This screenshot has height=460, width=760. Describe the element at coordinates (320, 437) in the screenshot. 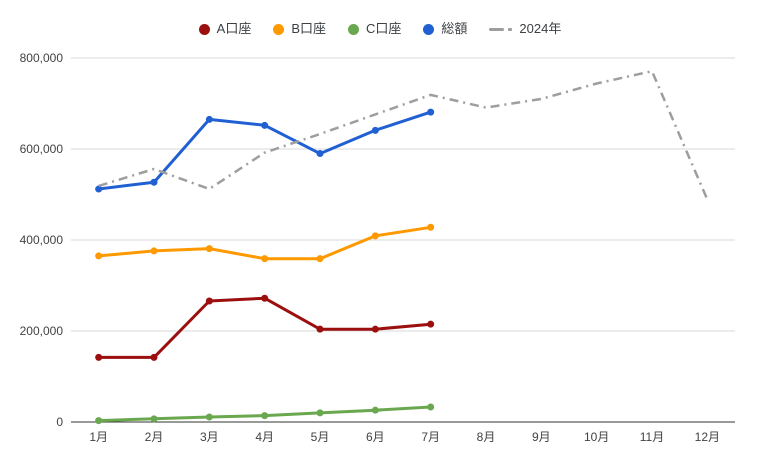

I see `x-tick-label-month-5: 5月` at that location.